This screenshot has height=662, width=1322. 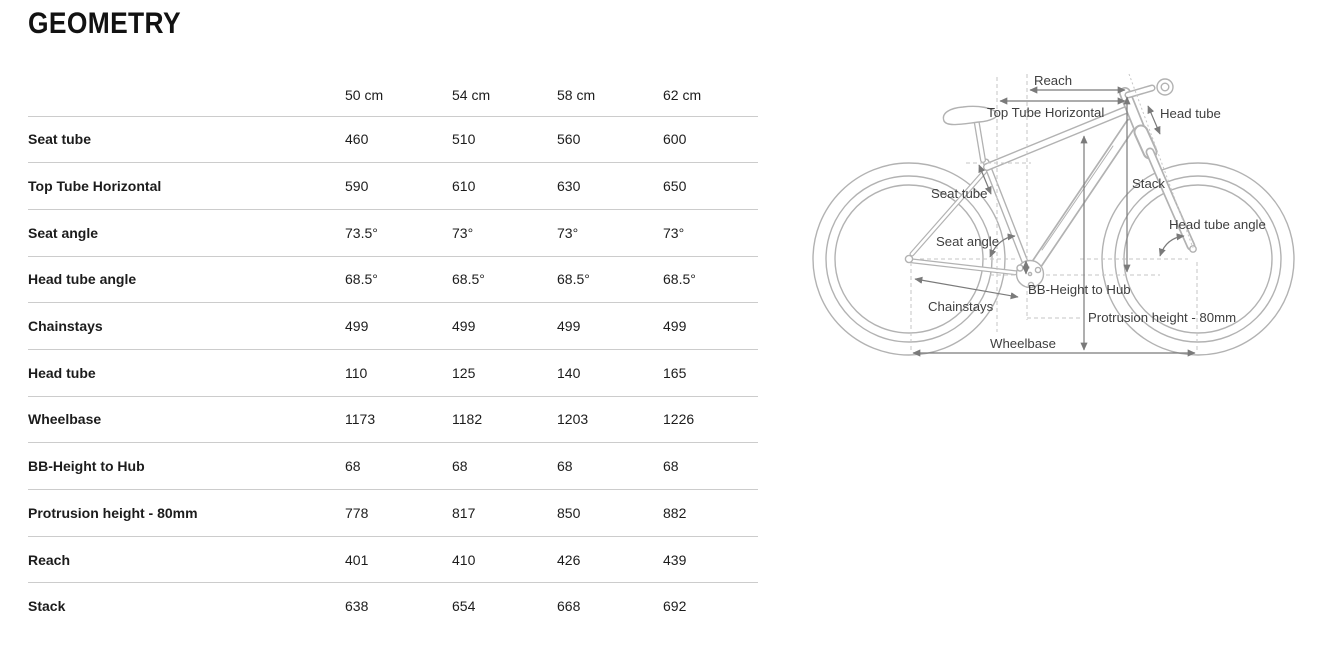 I want to click on label-stack: Stack, so click(x=1148, y=183).